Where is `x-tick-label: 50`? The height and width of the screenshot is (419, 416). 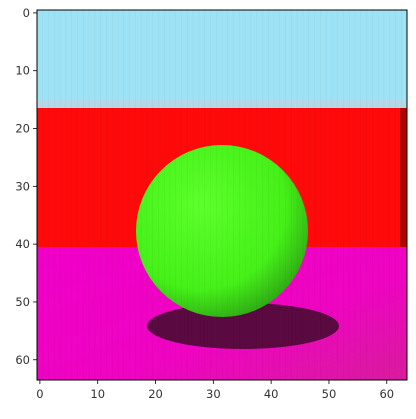
x-tick-label: 50 is located at coordinates (329, 394).